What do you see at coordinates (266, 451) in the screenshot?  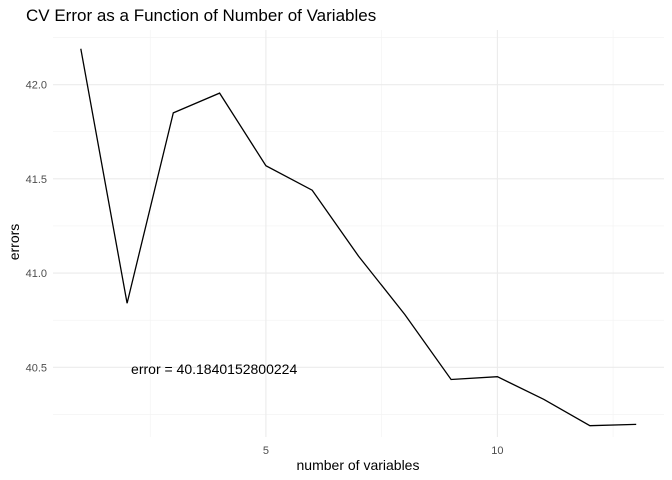 I see `x-tick-label: 5` at bounding box center [266, 451].